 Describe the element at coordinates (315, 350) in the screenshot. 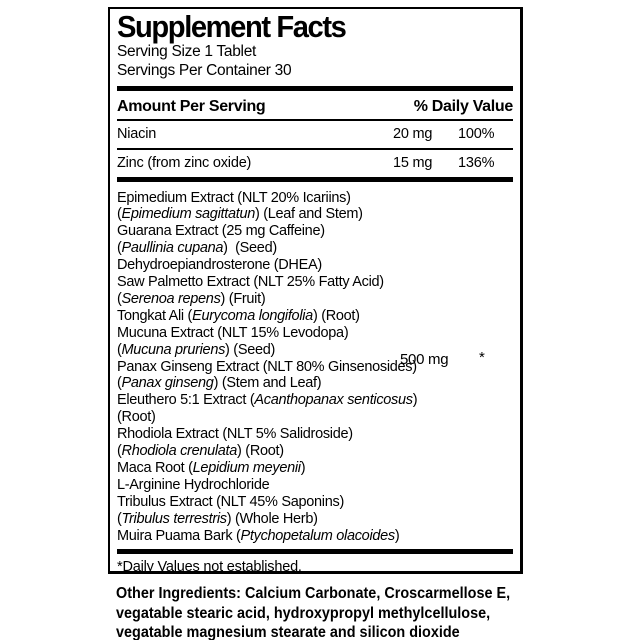

I see `blend-ingredient-line: (Mucuna pruriens) (Seed)` at that location.